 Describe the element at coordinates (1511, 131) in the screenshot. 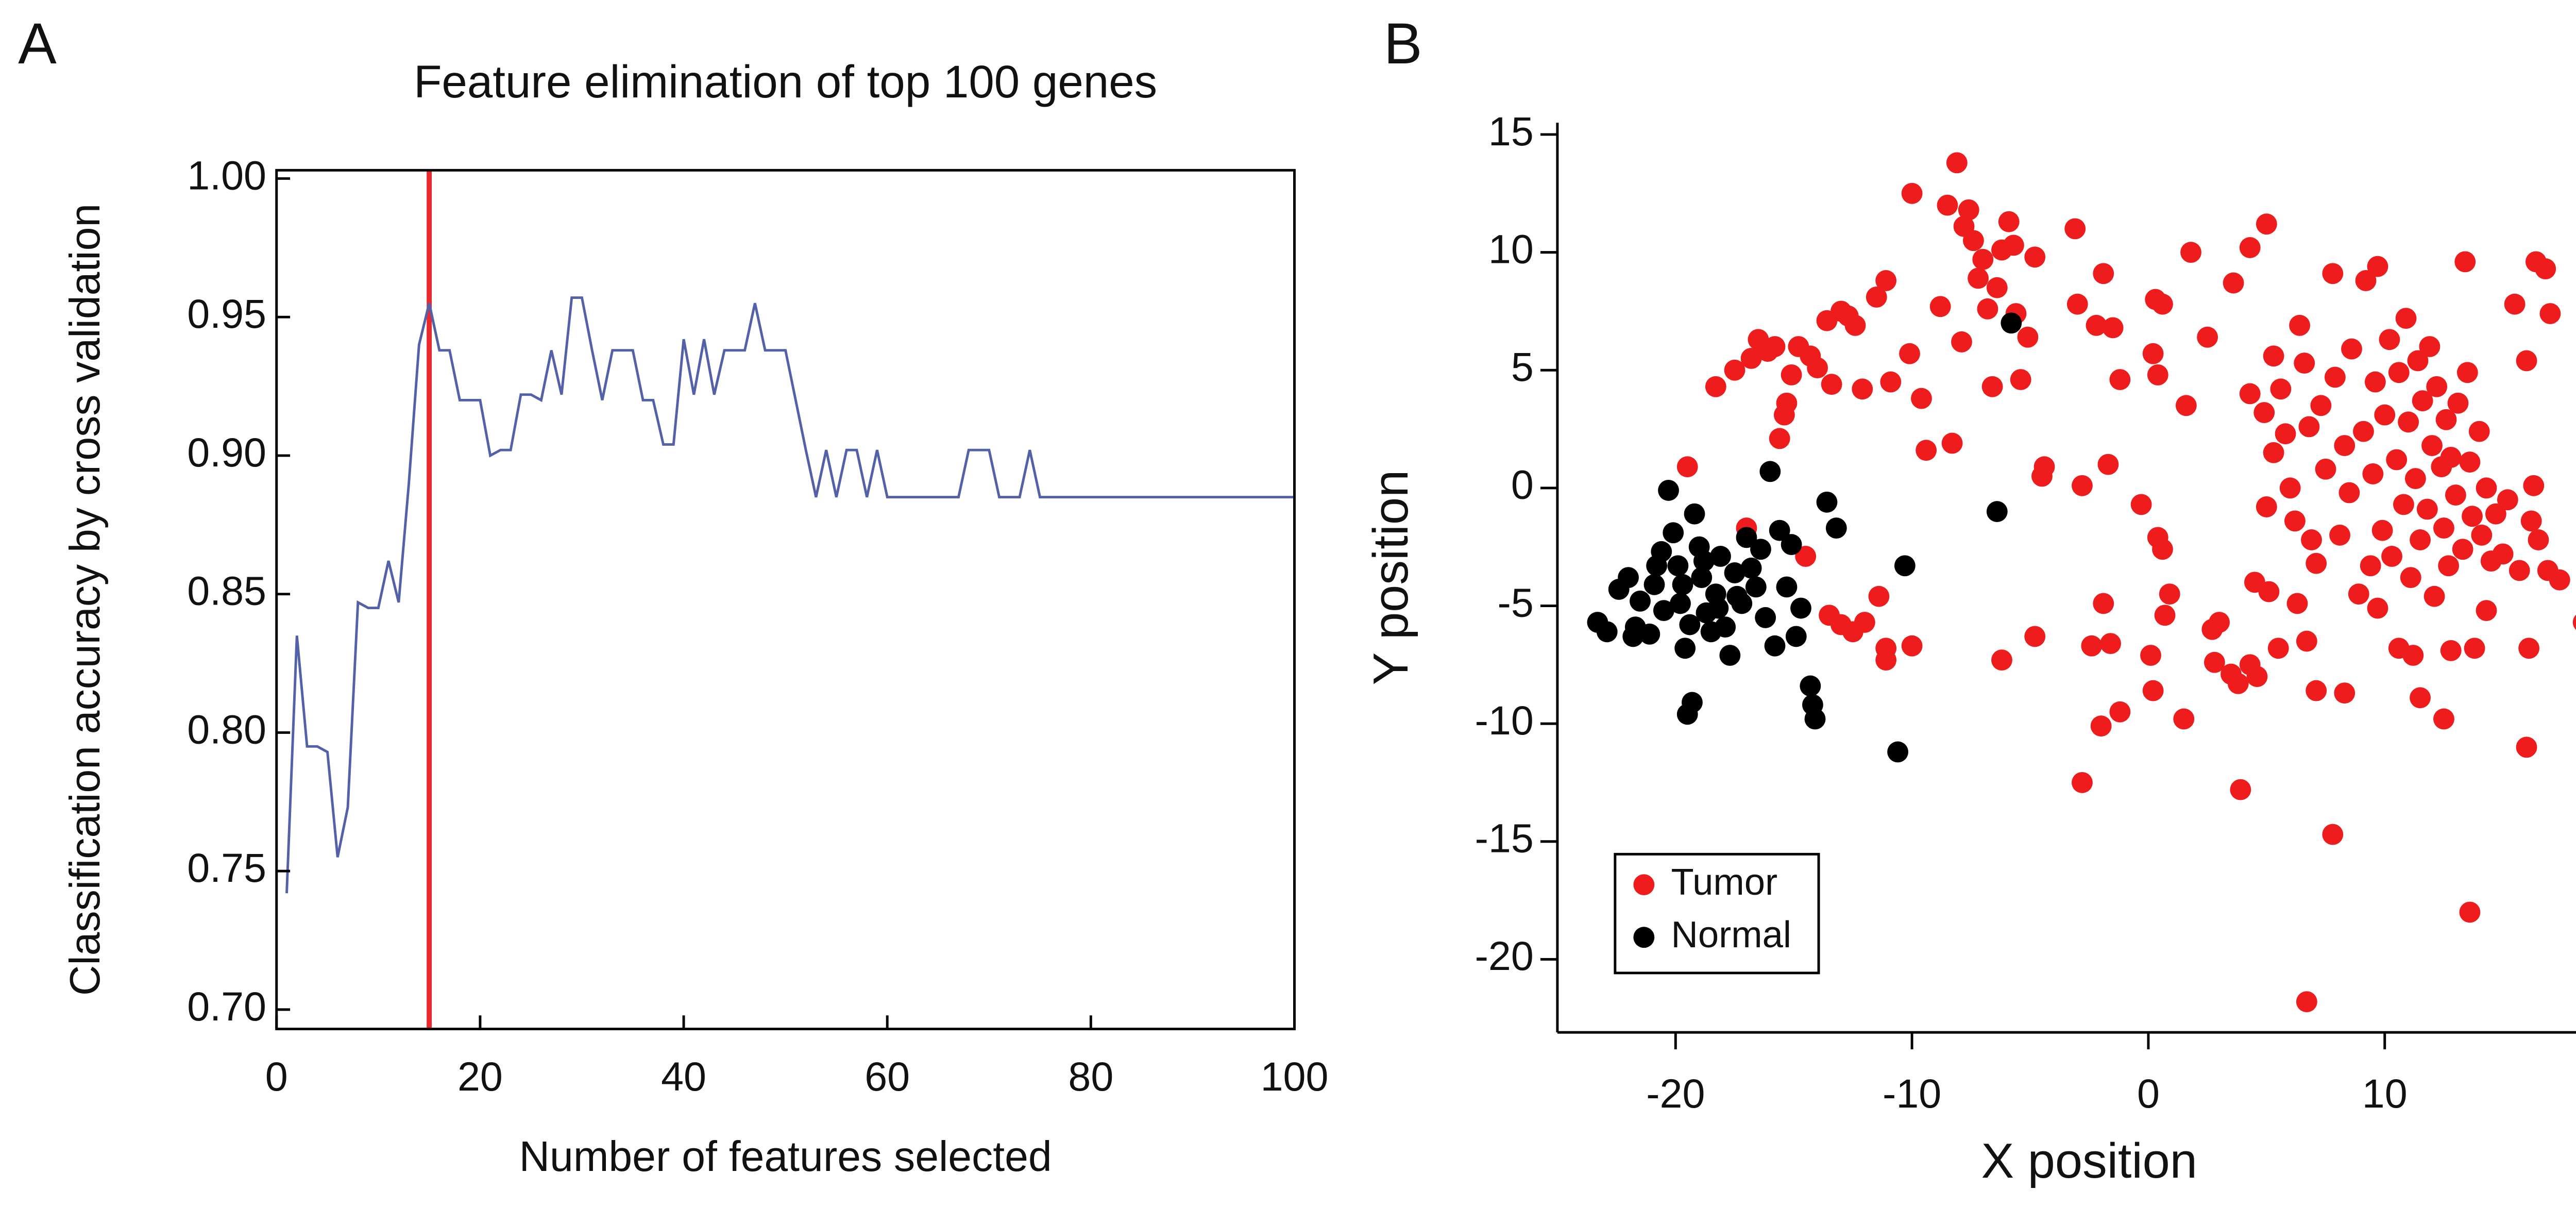

I see `y-tick-label: 15` at that location.